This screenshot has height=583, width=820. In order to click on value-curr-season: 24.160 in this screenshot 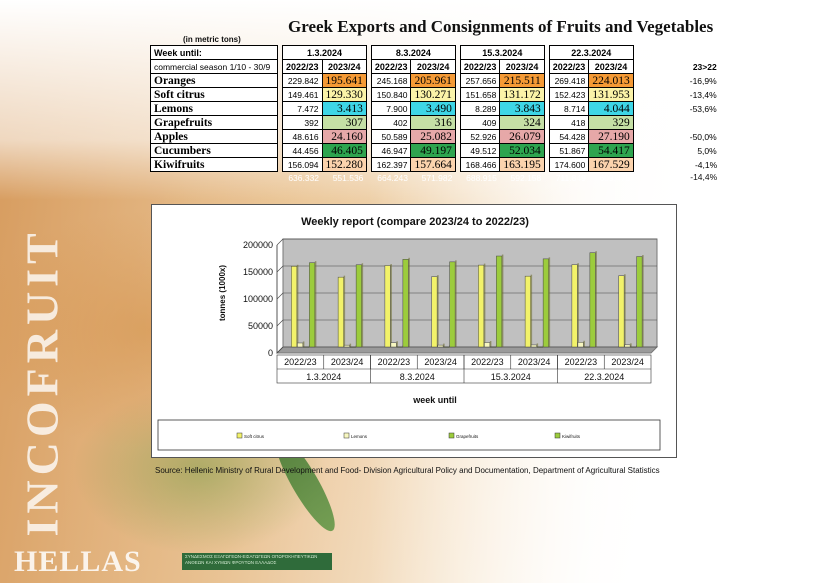, I will do `click(344, 136)`.